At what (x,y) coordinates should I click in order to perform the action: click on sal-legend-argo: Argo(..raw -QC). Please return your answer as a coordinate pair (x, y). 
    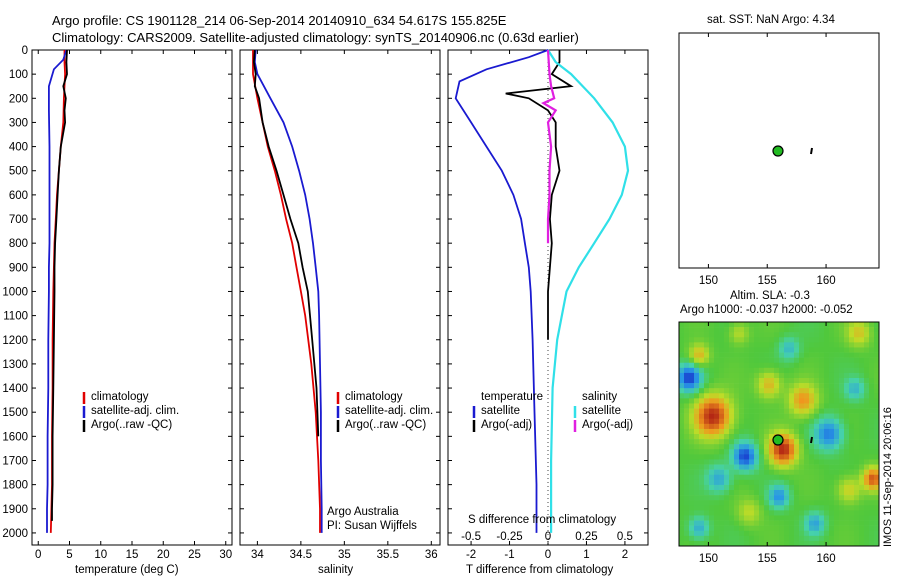
    Looking at the image, I should click on (386, 425).